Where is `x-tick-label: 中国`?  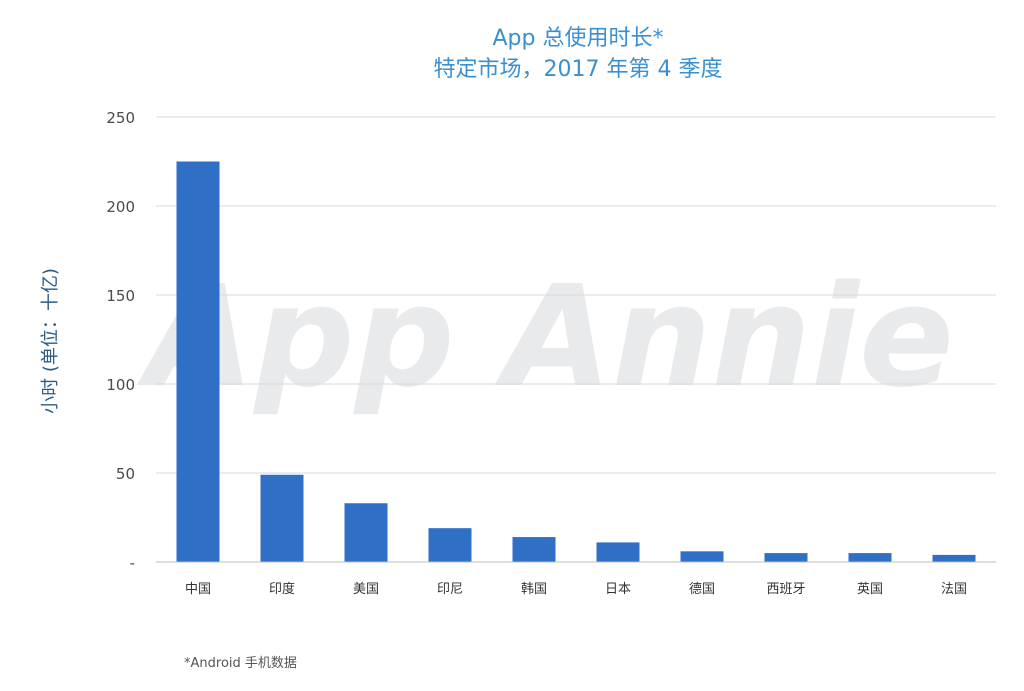 x-tick-label: 中国 is located at coordinates (198, 589).